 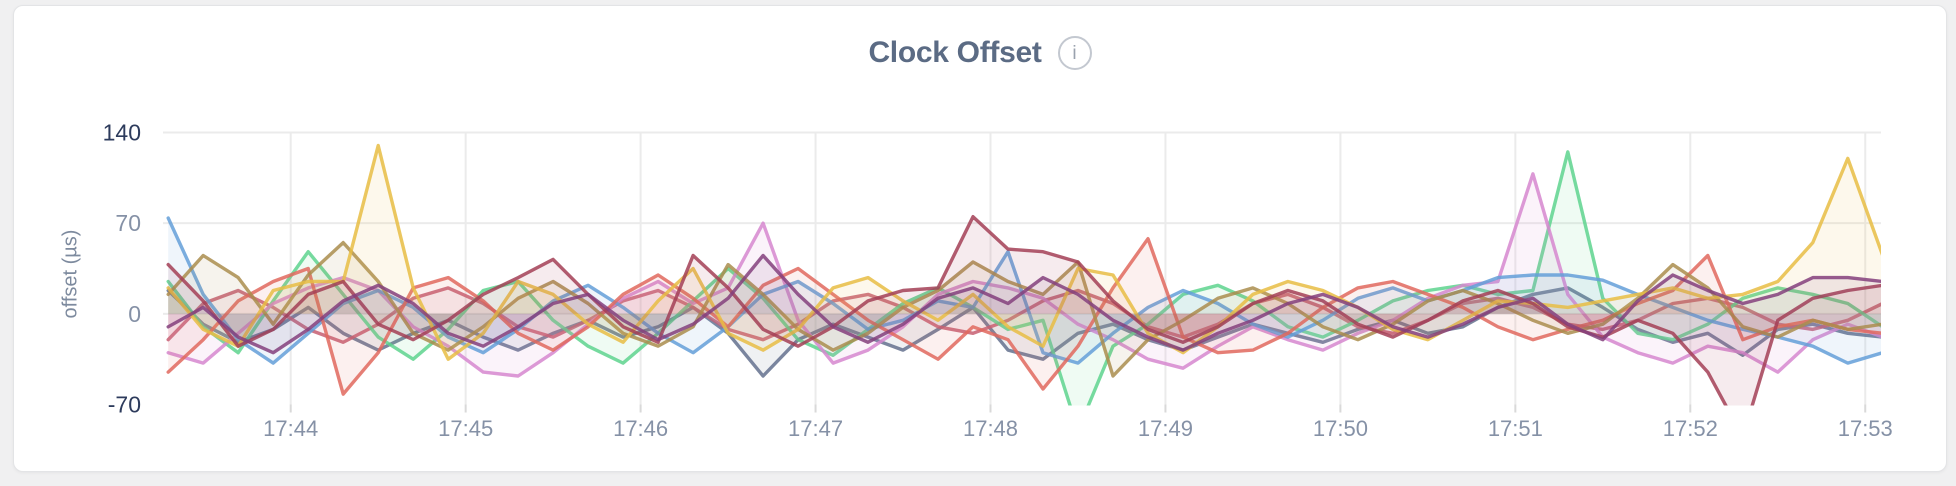 I want to click on x-tick-label: 17:50, so click(x=1340, y=428).